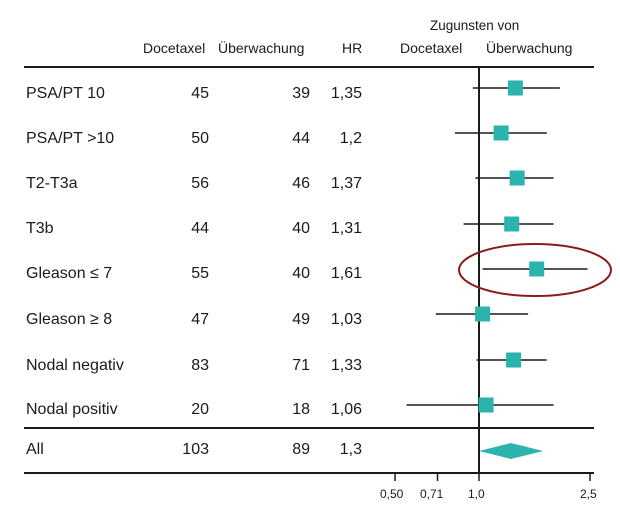 Image resolution: width=620 pixels, height=512 pixels. Describe the element at coordinates (476, 494) in the screenshot. I see `x-tick-label: 1,0` at that location.